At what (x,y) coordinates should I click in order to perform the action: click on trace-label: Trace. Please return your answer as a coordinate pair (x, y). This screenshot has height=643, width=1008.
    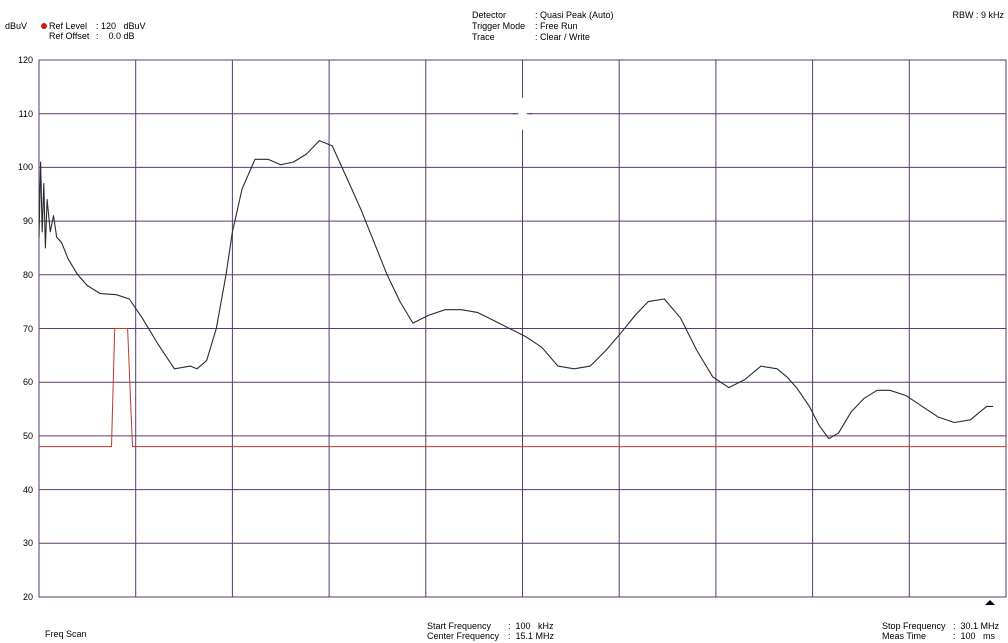
    Looking at the image, I should click on (483, 37).